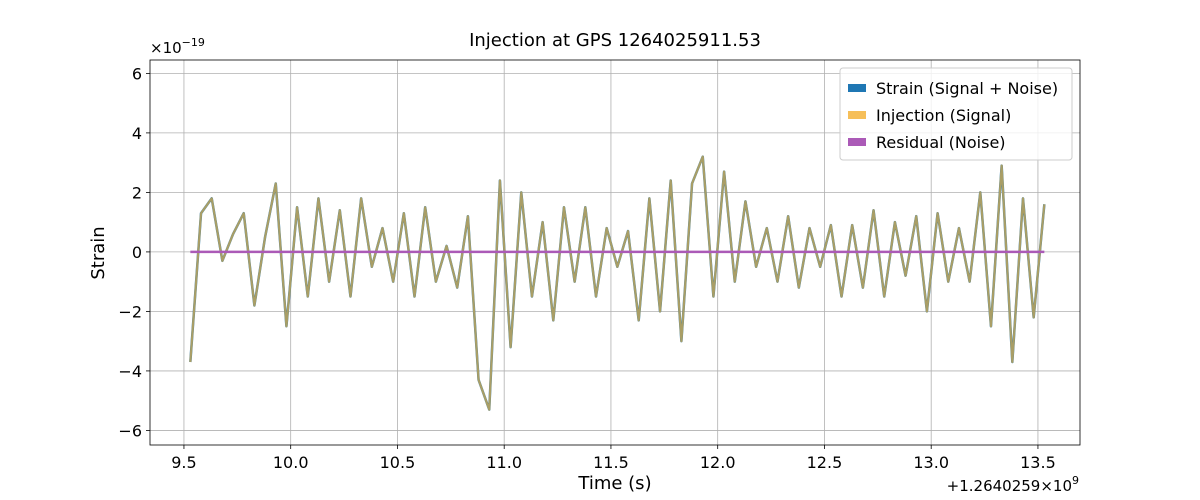 This screenshot has height=500, width=1200. What do you see at coordinates (825, 462) in the screenshot?
I see `x-tick-label: 12.5` at bounding box center [825, 462].